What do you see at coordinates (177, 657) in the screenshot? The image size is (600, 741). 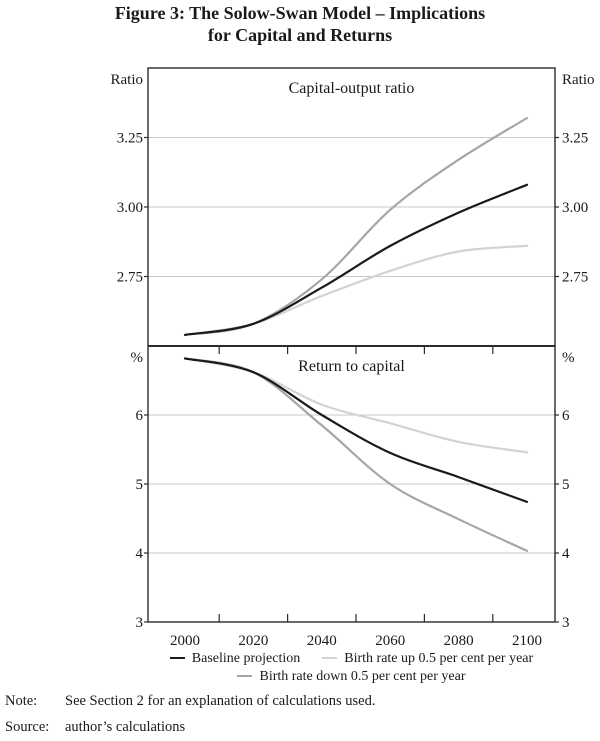 I see `legend-swatch-baseline-projection` at bounding box center [177, 657].